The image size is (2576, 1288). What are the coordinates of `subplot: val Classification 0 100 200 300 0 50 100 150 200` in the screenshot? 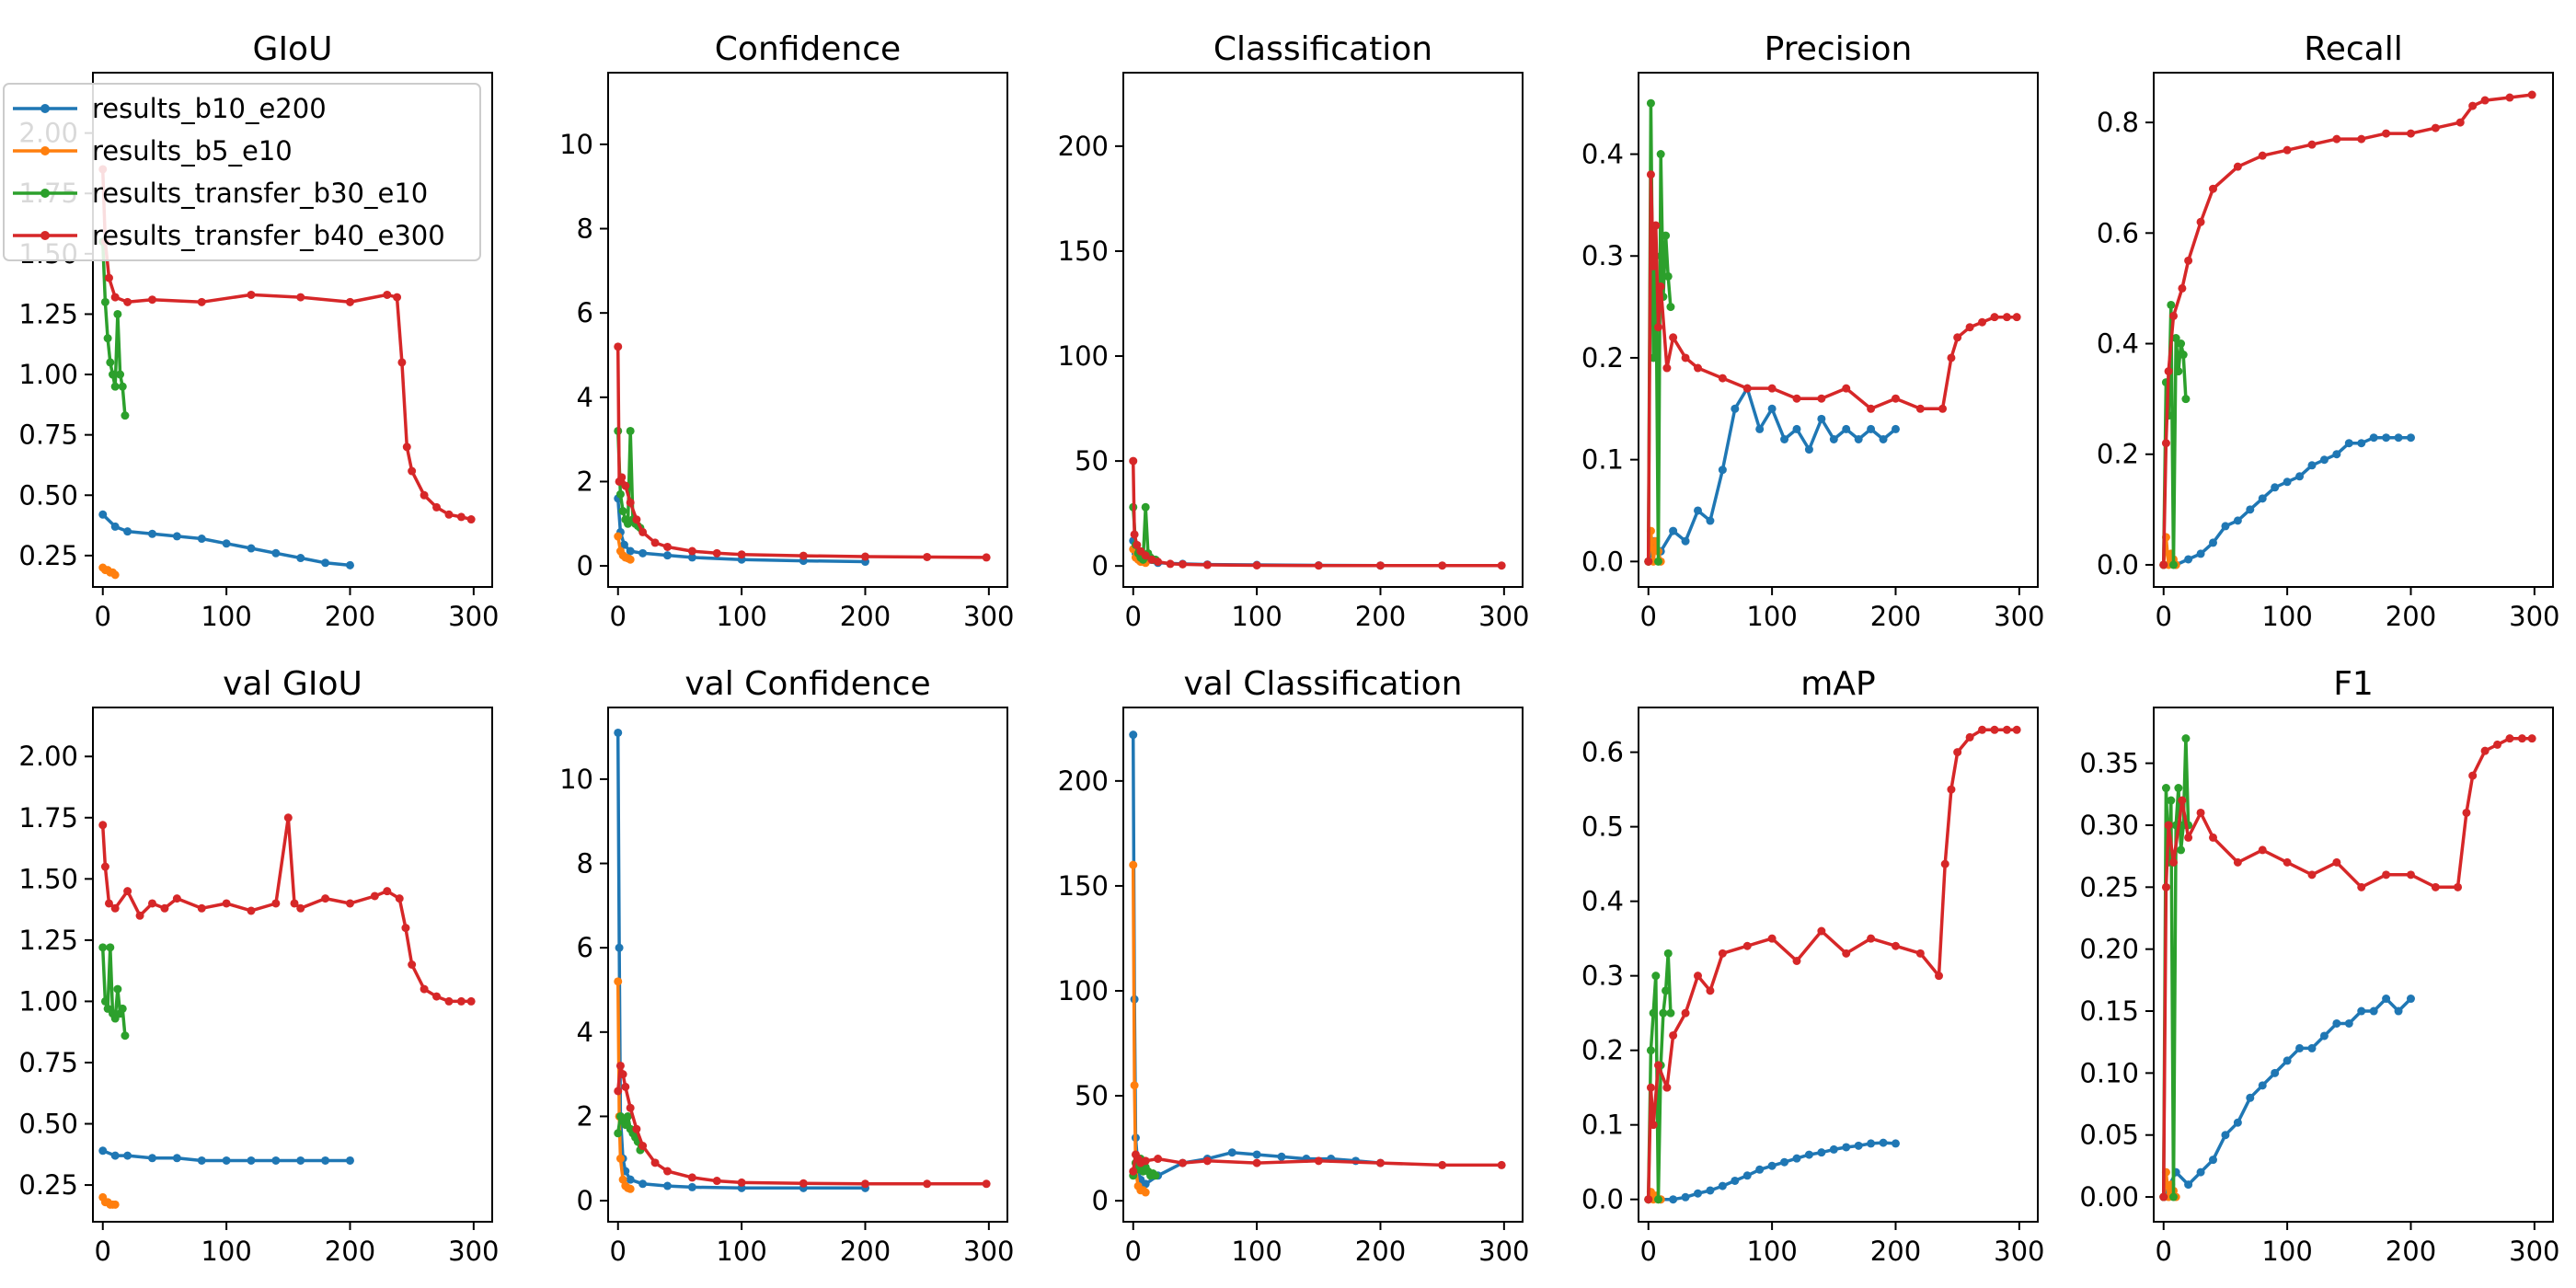 It's located at (1294, 966).